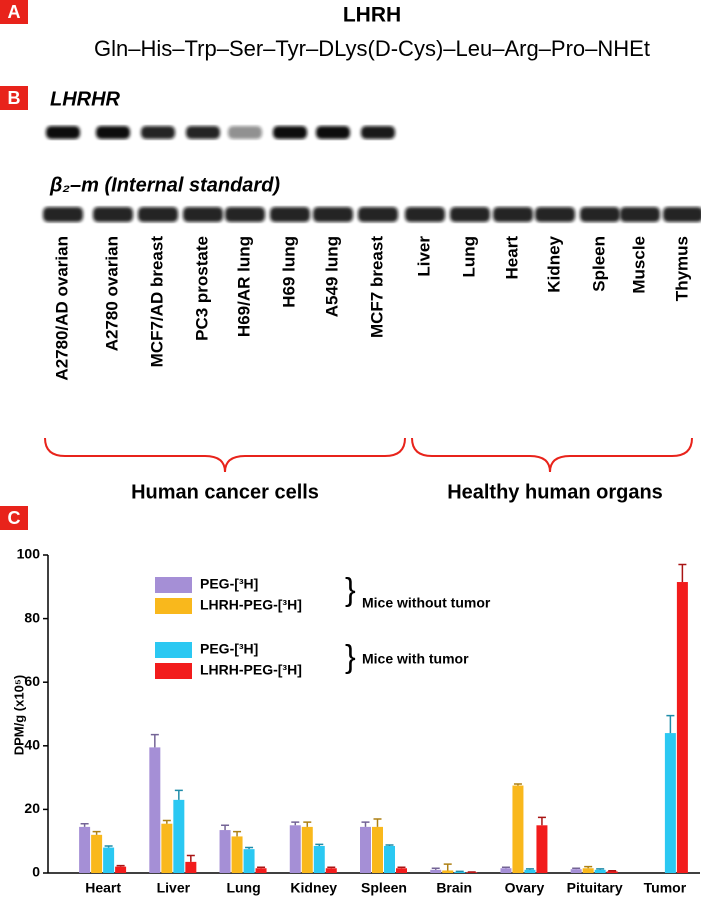 This screenshot has width=701, height=900. Describe the element at coordinates (372, 15) in the screenshot. I see `peptide-title: LHRH` at that location.